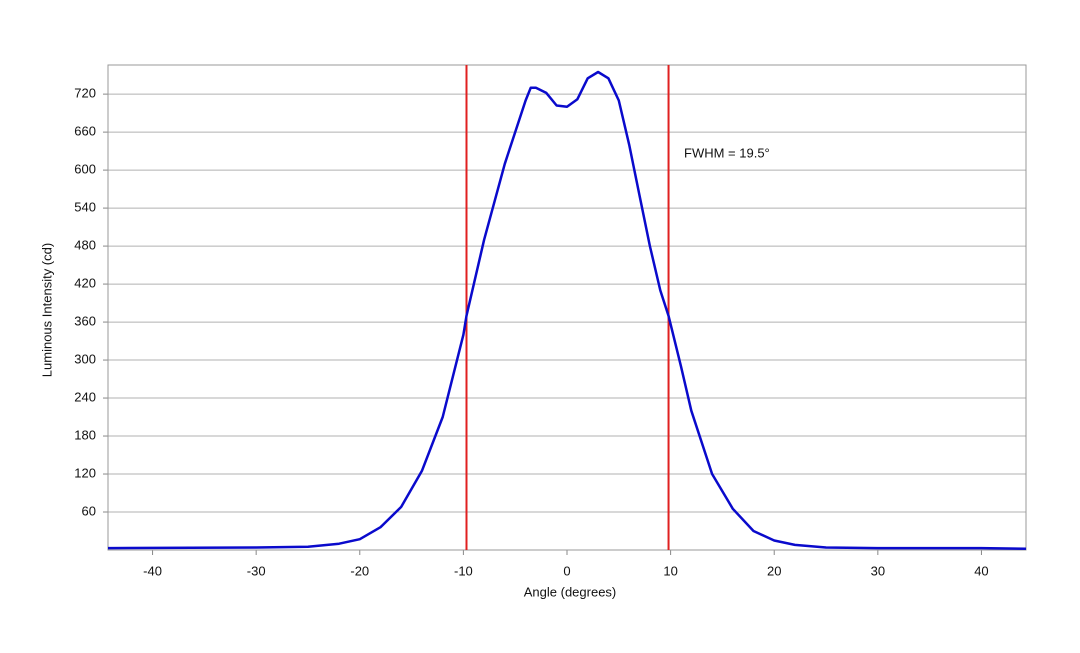  Describe the element at coordinates (85, 434) in the screenshot. I see `y-tick-label: 180` at that location.